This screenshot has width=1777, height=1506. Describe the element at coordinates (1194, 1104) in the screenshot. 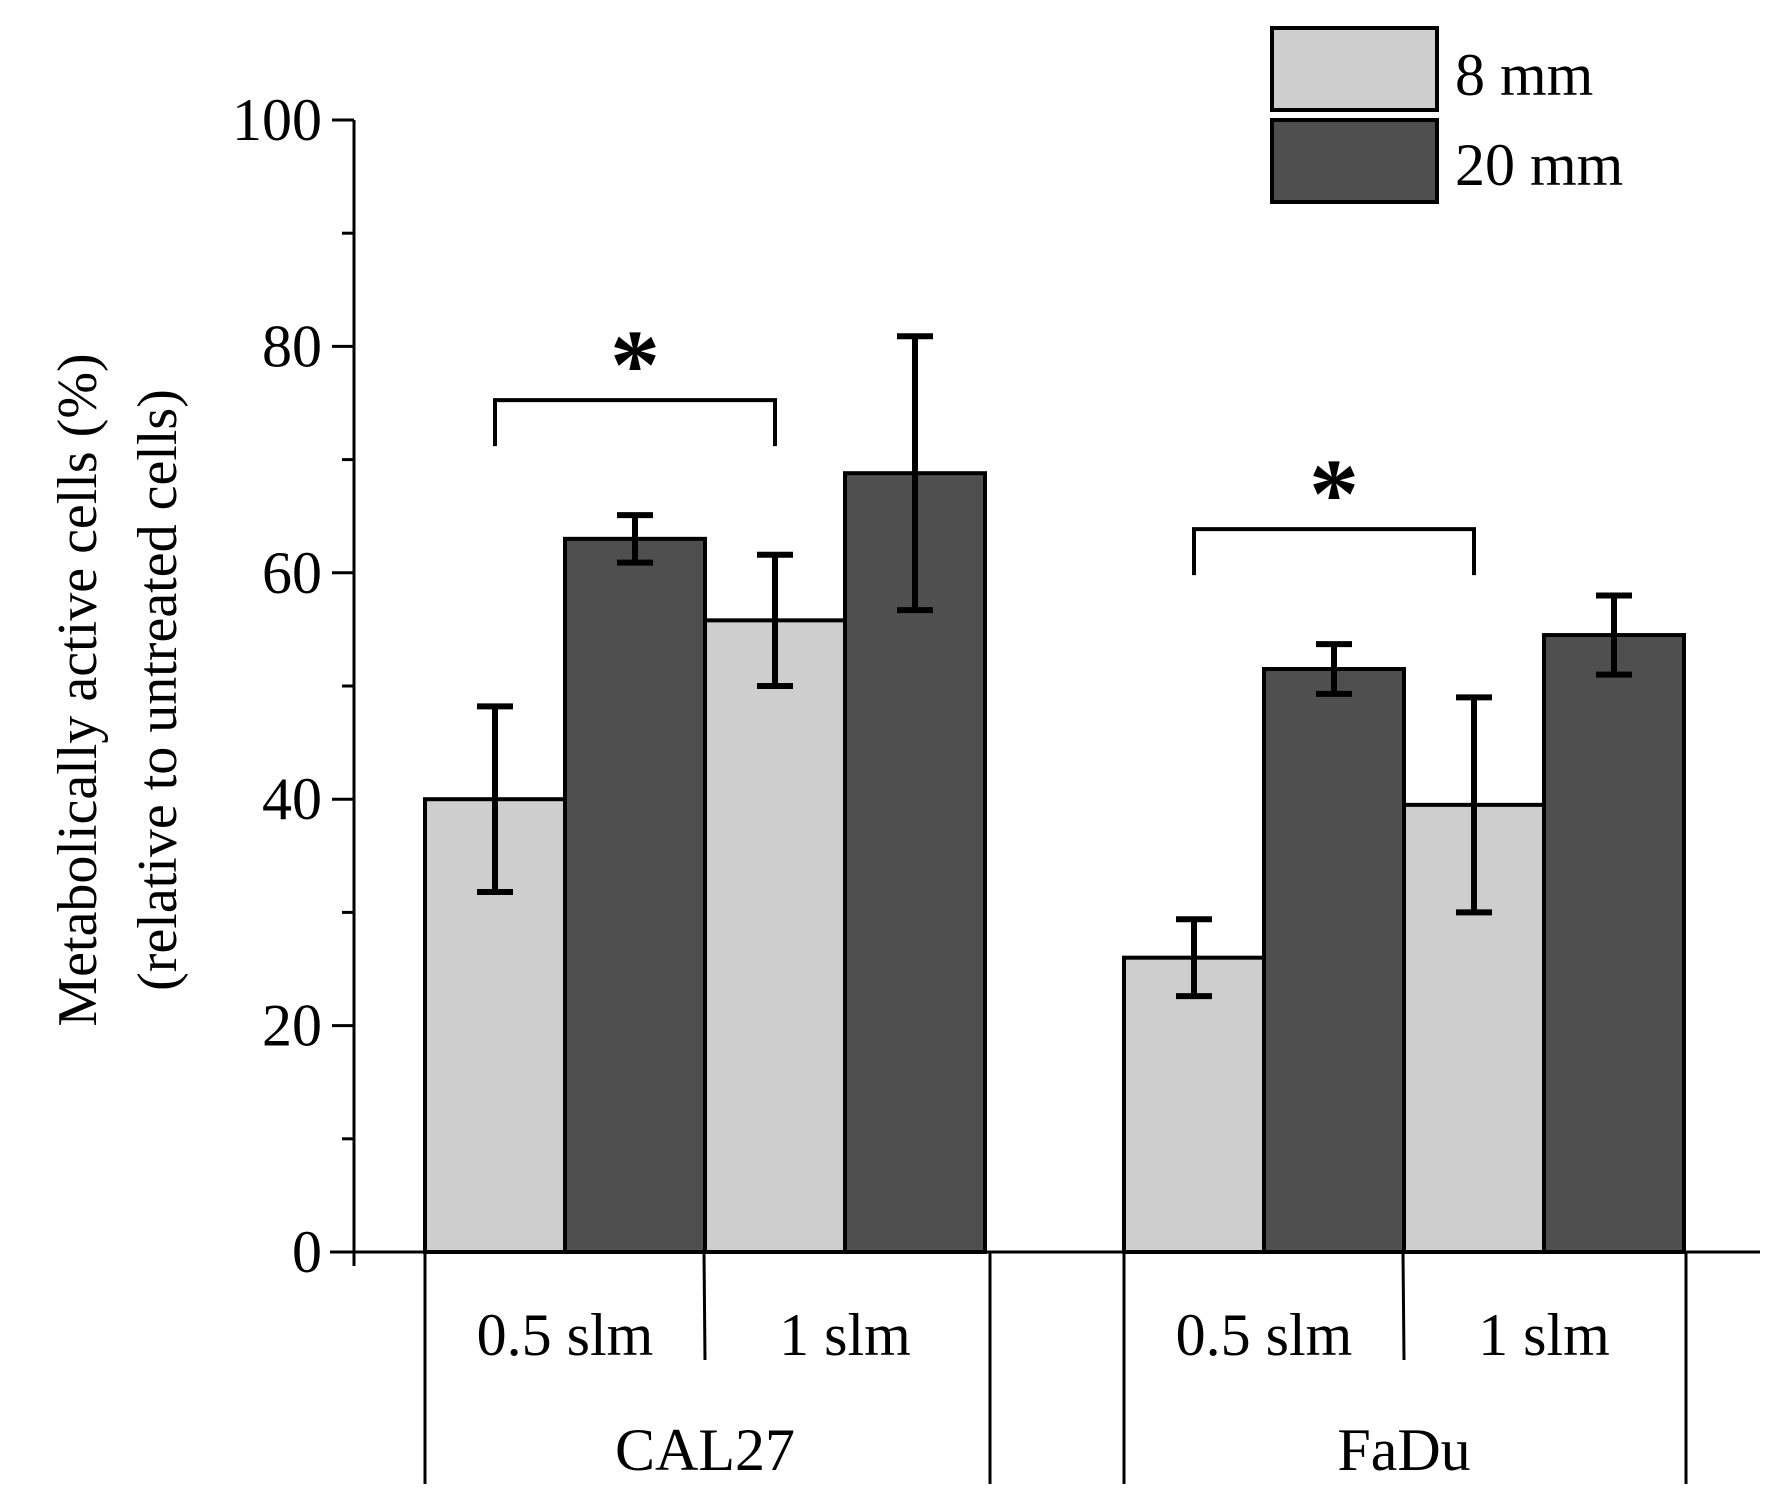

I see `bar-FaDu-0.5slm-8mm` at that location.